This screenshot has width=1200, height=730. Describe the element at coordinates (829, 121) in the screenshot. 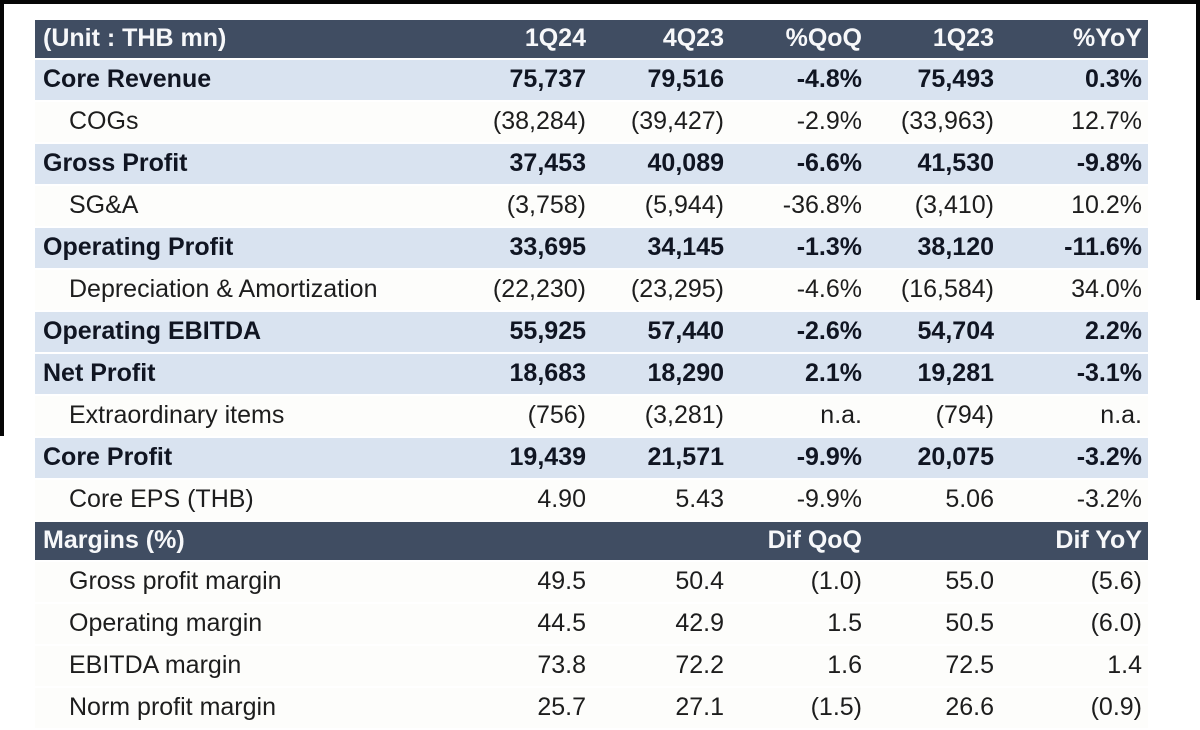

I see `cell-value: -2.9%` at that location.